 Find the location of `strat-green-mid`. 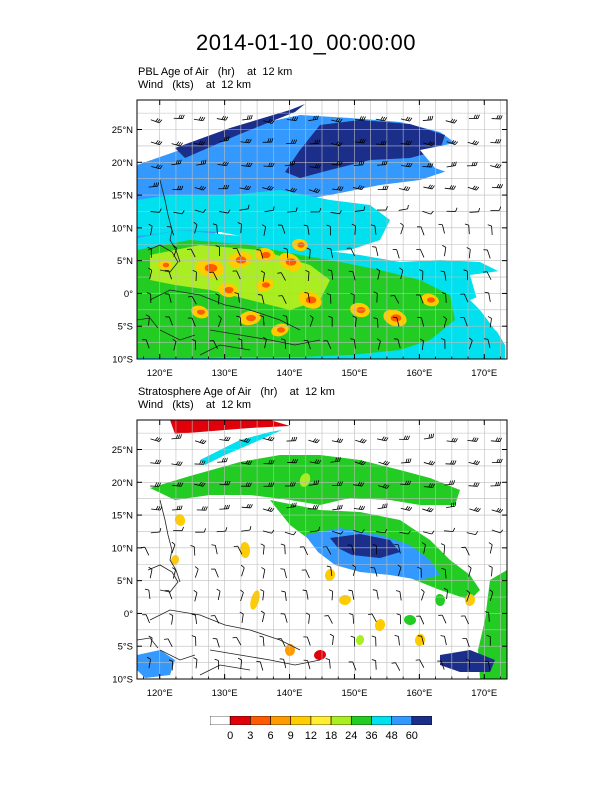

strat-green-mid is located at coordinates (375, 550).